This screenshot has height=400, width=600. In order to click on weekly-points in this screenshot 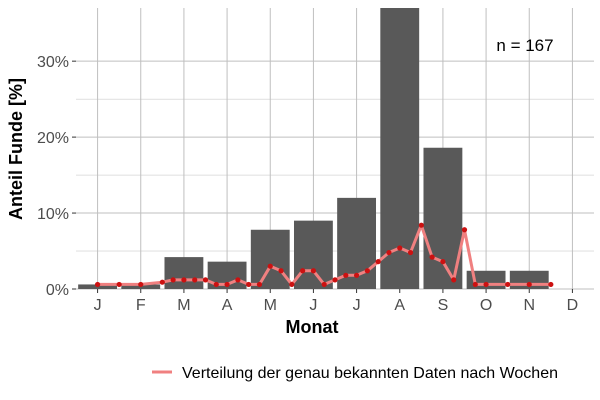, I will do `click(324, 255)`.